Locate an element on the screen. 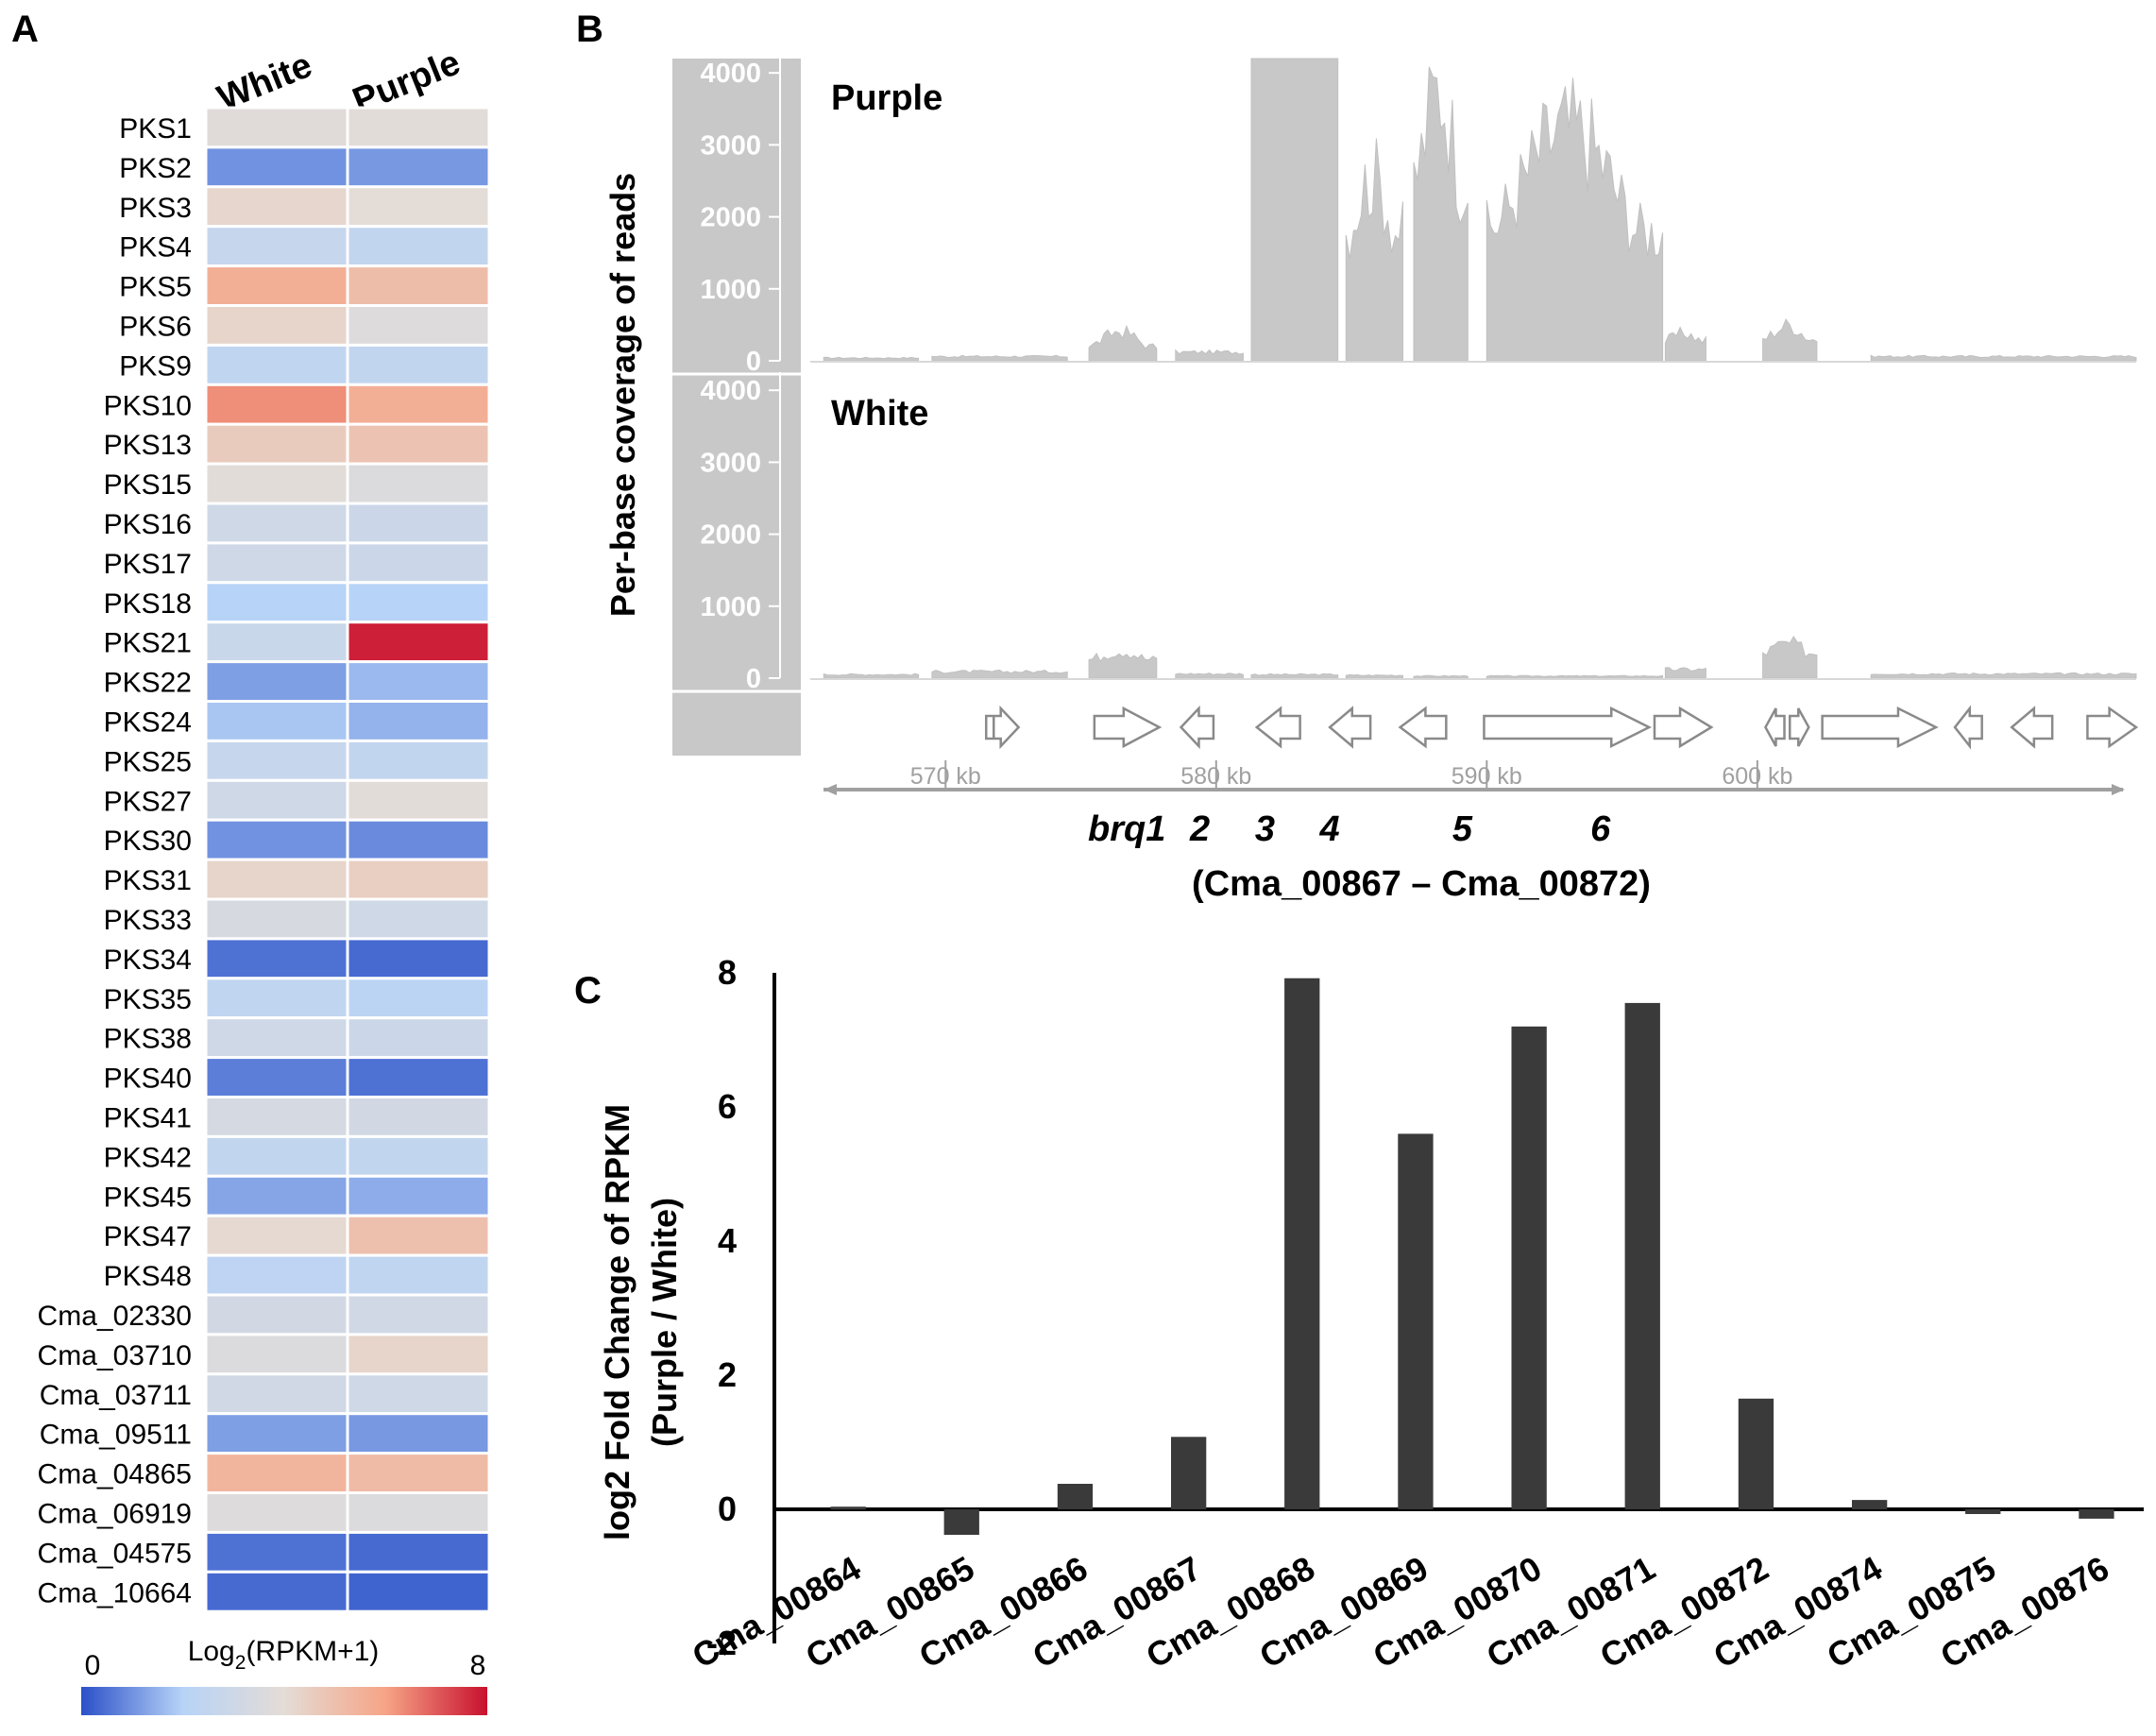 The image size is (2156, 1736). heatmap-row-label: PKS34 is located at coordinates (148, 961).